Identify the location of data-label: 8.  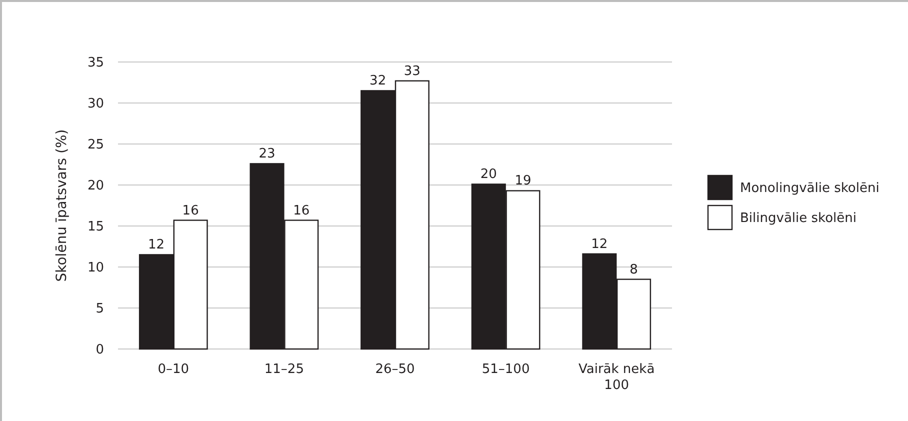
(634, 270).